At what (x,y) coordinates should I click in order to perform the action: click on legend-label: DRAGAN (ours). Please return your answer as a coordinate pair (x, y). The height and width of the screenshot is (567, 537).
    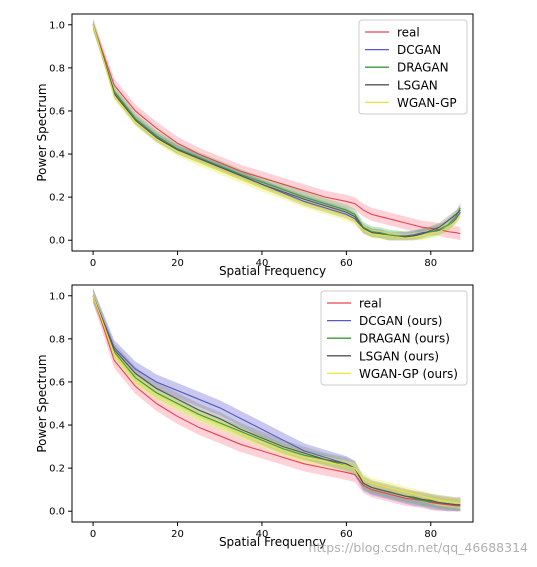
    Looking at the image, I should click on (404, 339).